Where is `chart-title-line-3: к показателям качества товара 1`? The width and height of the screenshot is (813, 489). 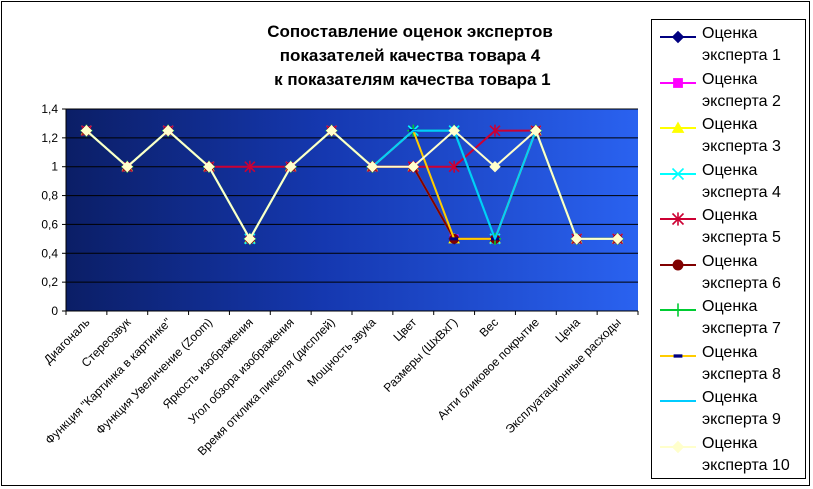 chart-title-line-3: к показателям качества товара 1 is located at coordinates (410, 79).